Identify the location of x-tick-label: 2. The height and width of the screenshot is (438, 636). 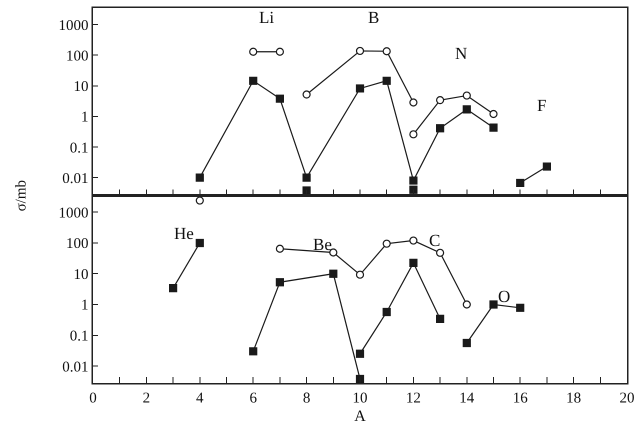
(146, 398).